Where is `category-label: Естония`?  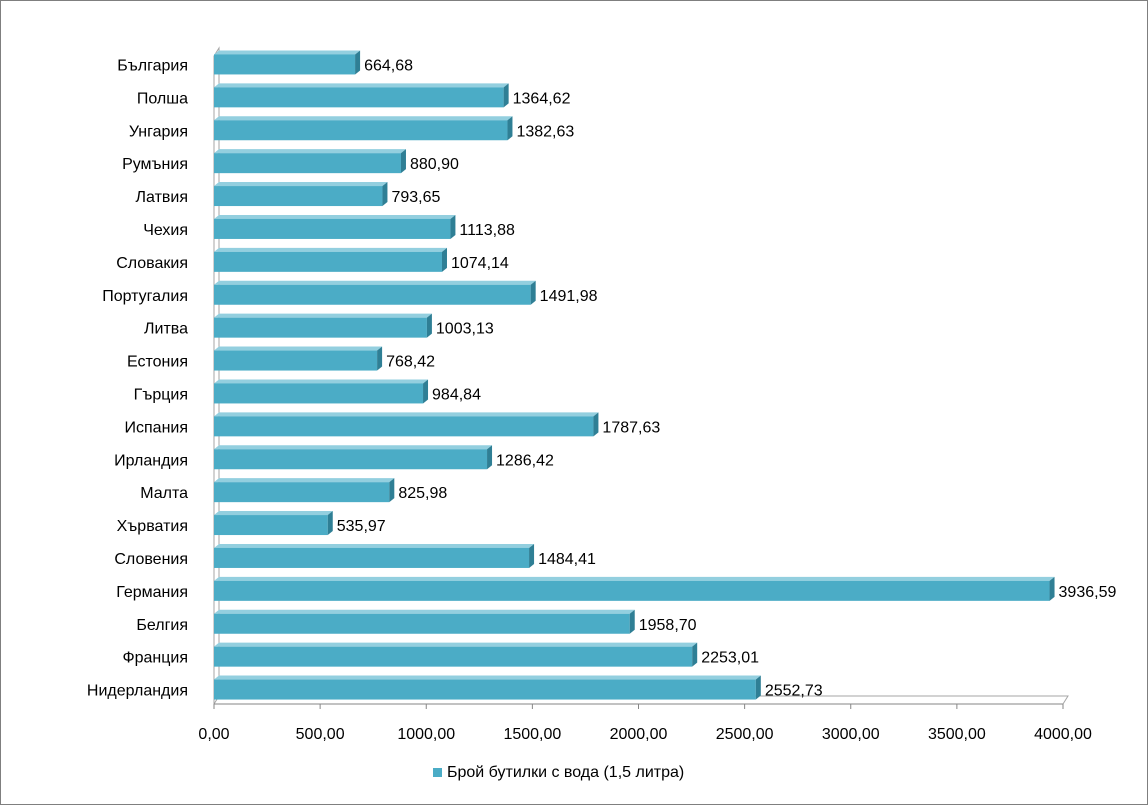 category-label: Естония is located at coordinates (157, 362).